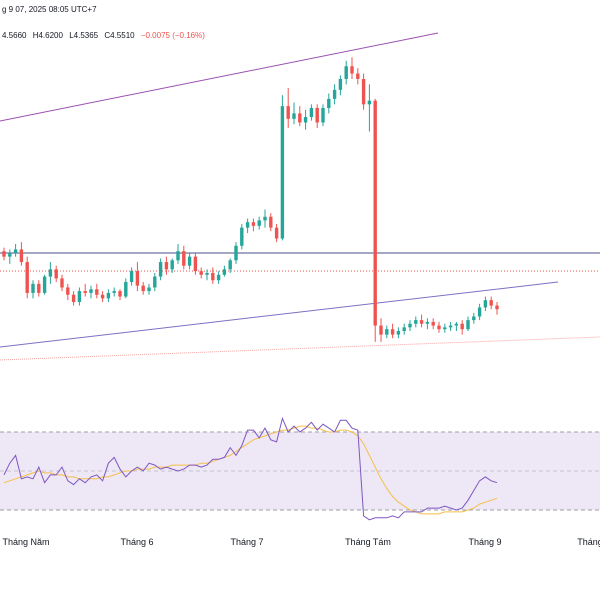 The width and height of the screenshot is (600, 600). I want to click on x-tick-label: Tháng Năm, so click(25, 542).